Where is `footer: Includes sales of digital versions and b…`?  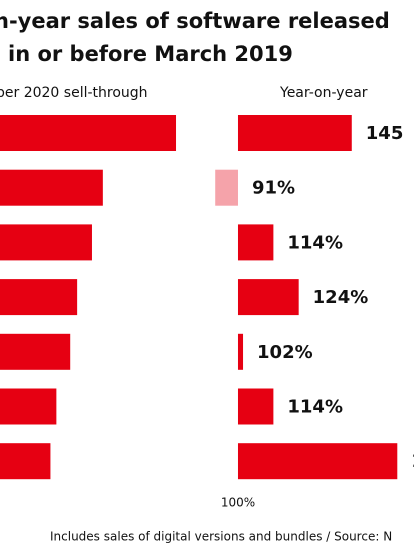 footer: Includes sales of digital versions and b… is located at coordinates (221, 537).